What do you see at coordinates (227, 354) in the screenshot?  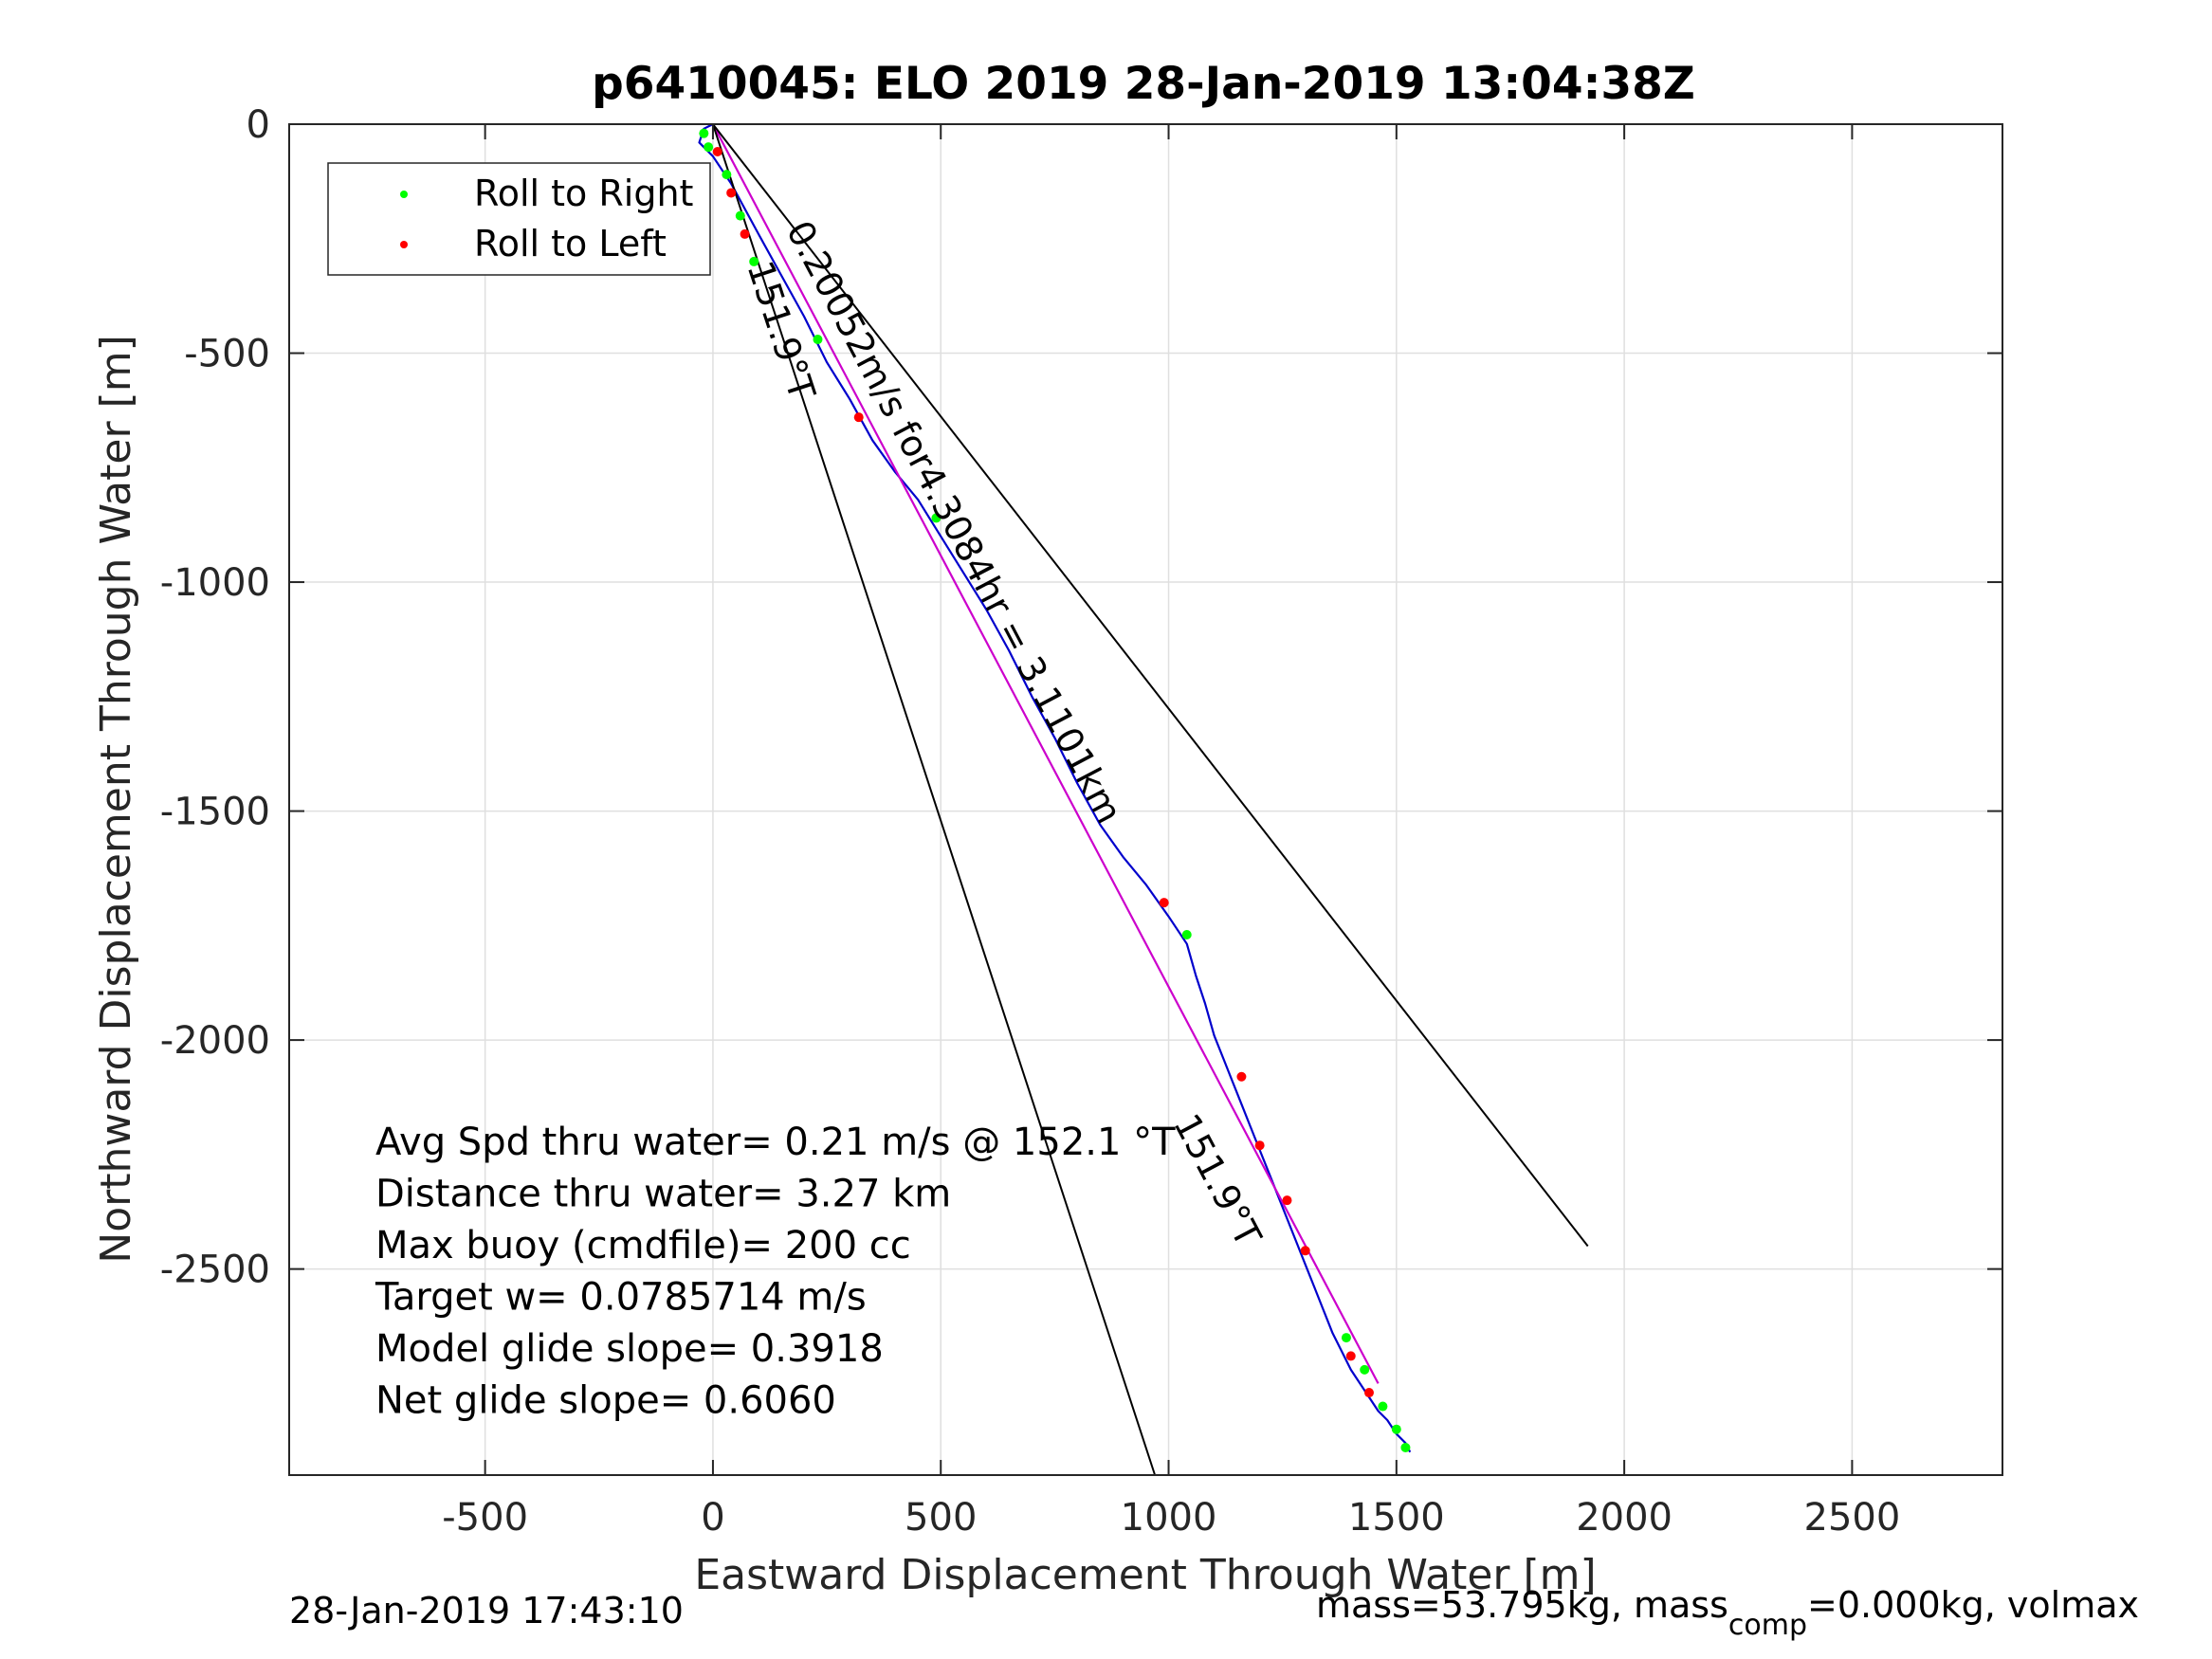 I see `y-tick-label: -500` at bounding box center [227, 354].